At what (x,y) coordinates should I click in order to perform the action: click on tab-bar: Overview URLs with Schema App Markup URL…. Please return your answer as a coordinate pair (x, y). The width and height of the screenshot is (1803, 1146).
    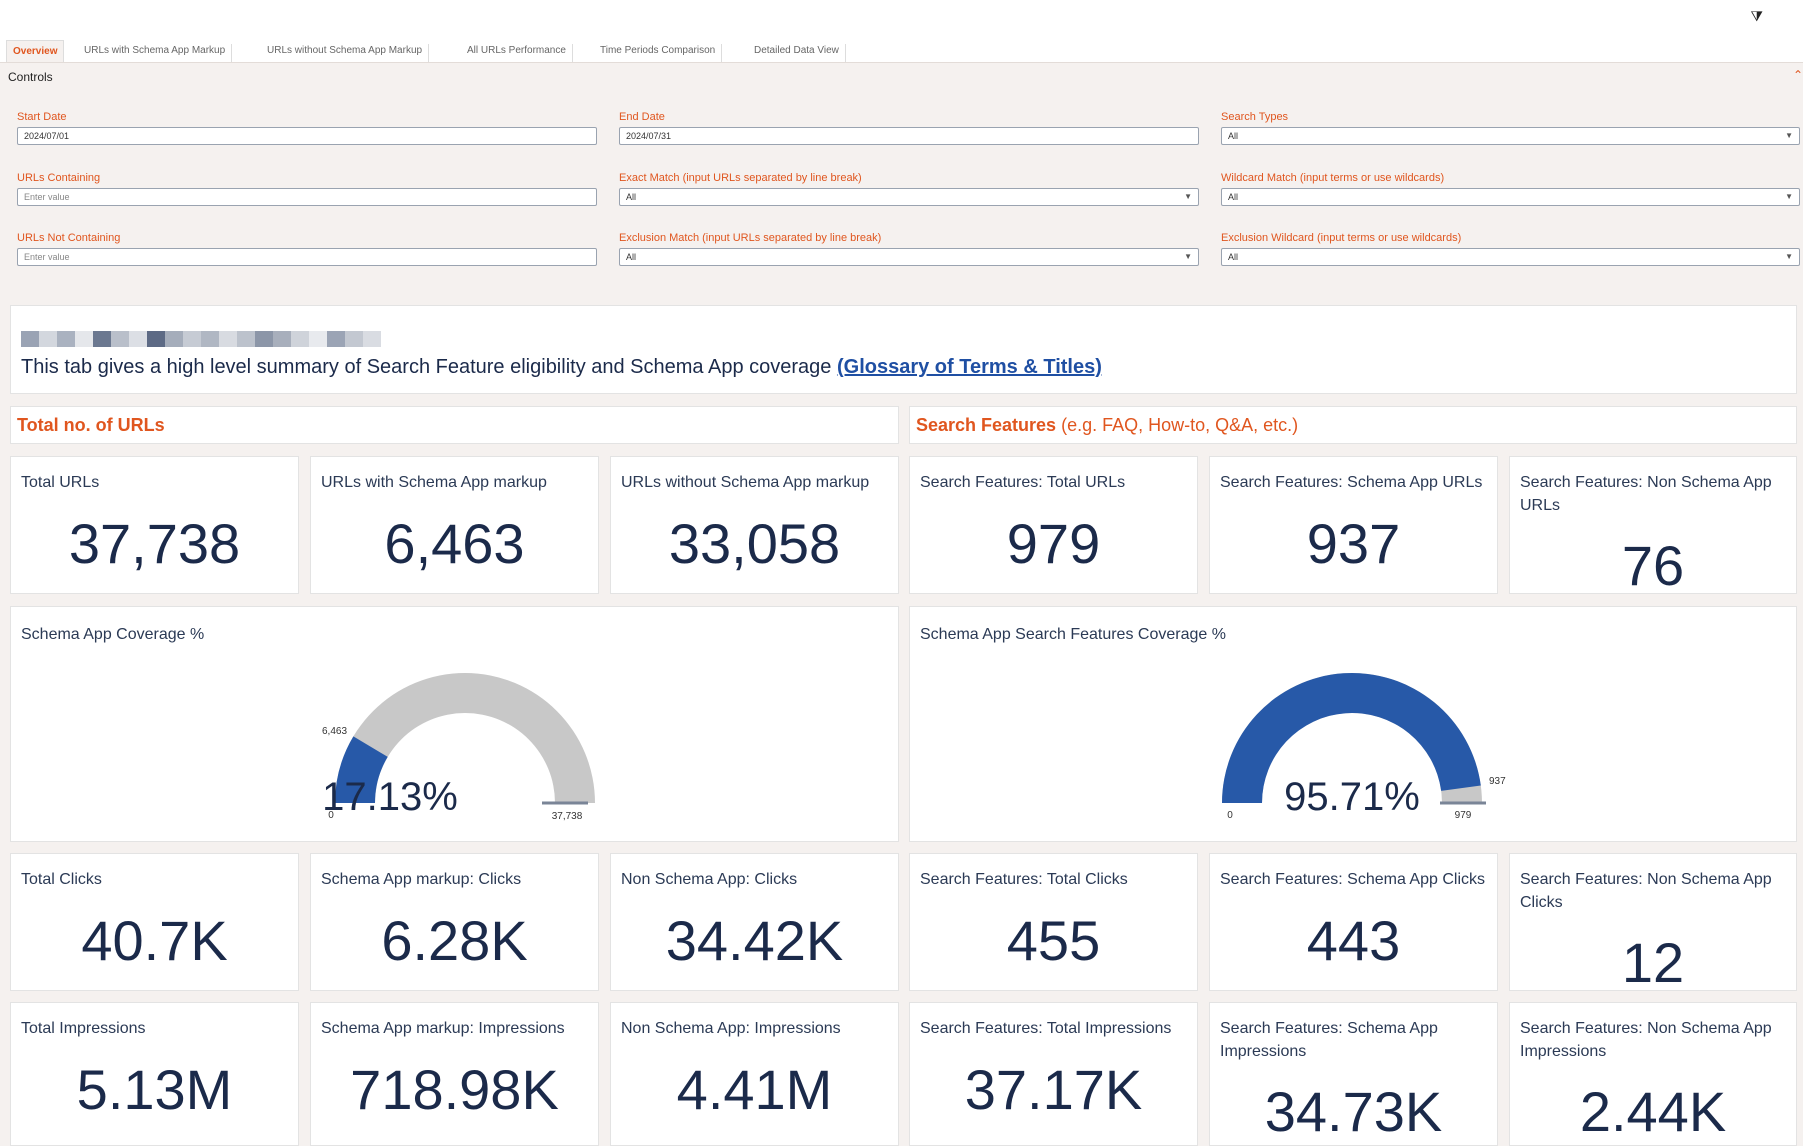
    Looking at the image, I should click on (901, 50).